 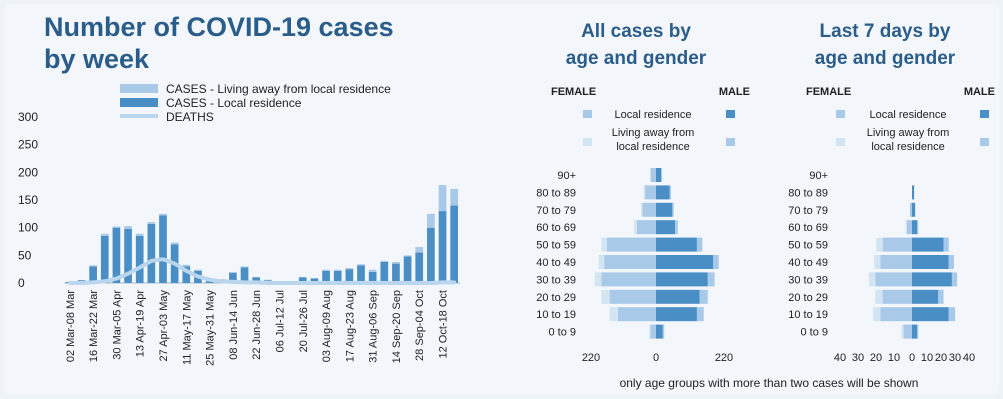 What do you see at coordinates (257, 325) in the screenshot?
I see `x-tick-label: 22 Jun-28 Jun` at bounding box center [257, 325].